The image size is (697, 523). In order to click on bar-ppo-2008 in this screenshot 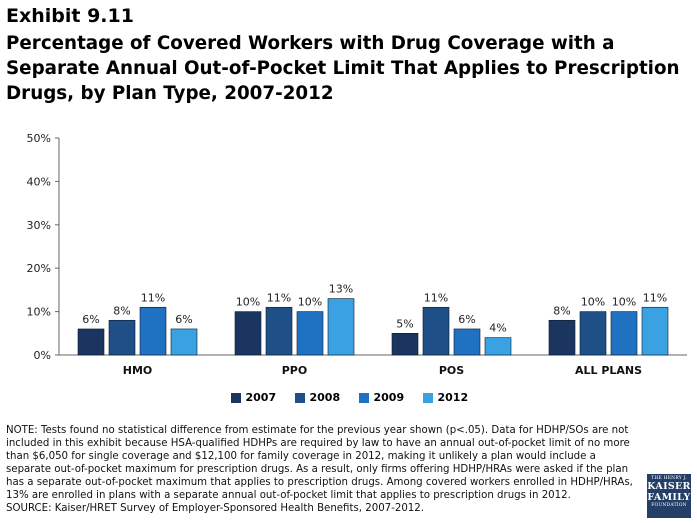, I will do `click(279, 331)`.